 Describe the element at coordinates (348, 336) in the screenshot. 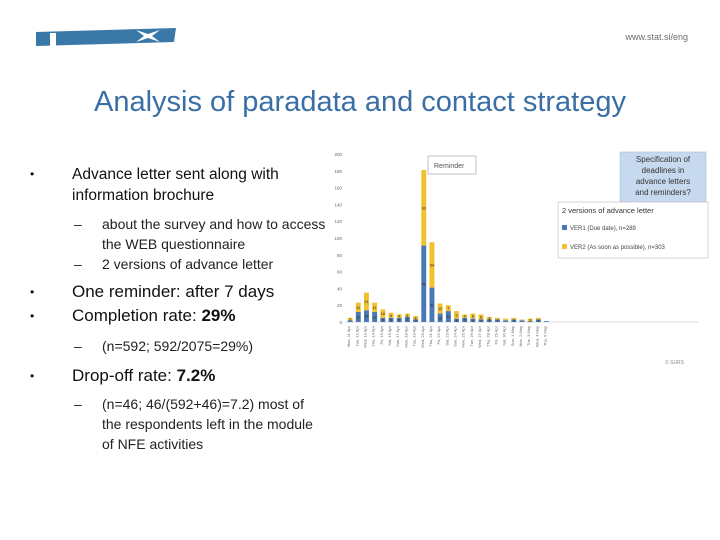

I see `x-tick-label: Mon, 11 Apr` at that location.